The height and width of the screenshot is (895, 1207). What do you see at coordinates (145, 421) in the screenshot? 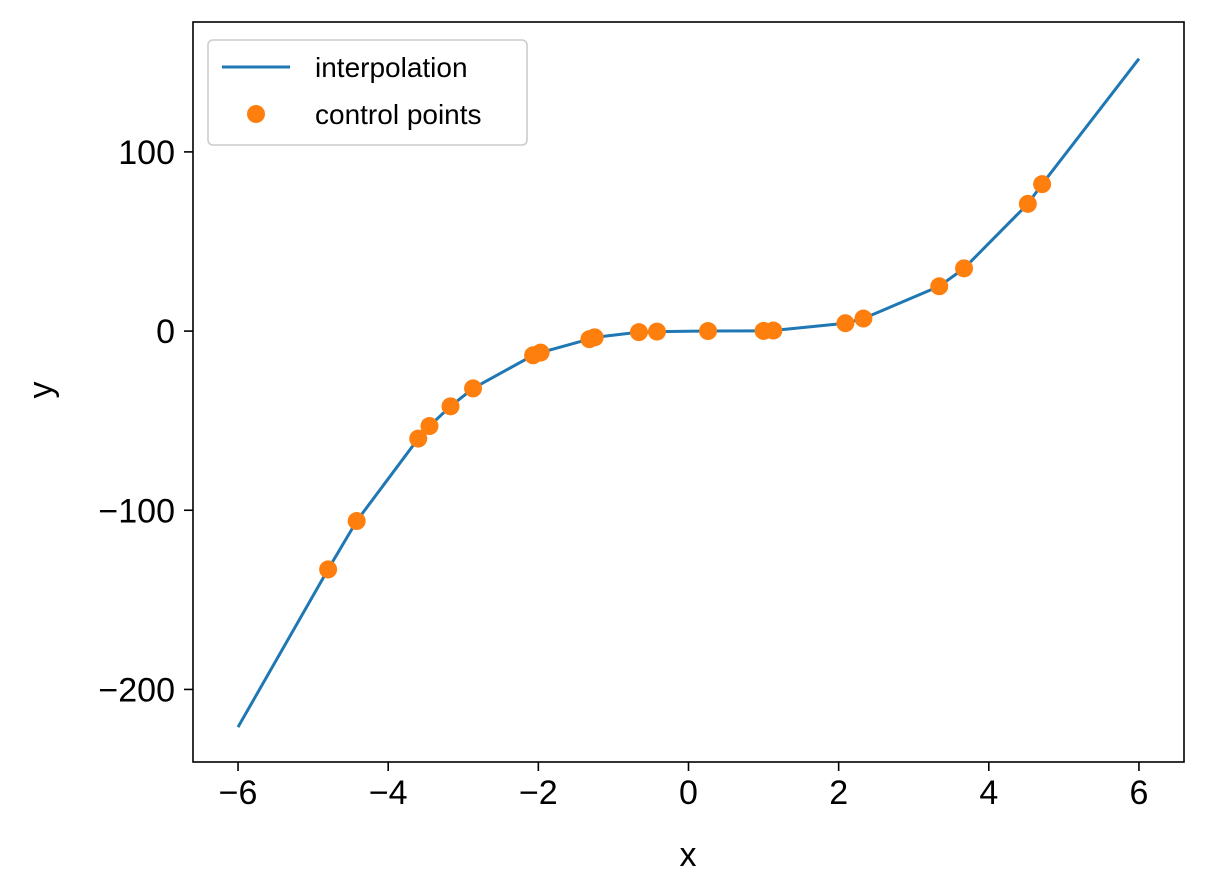
I see `y-axis-ticks: −200 −100 0 100` at bounding box center [145, 421].